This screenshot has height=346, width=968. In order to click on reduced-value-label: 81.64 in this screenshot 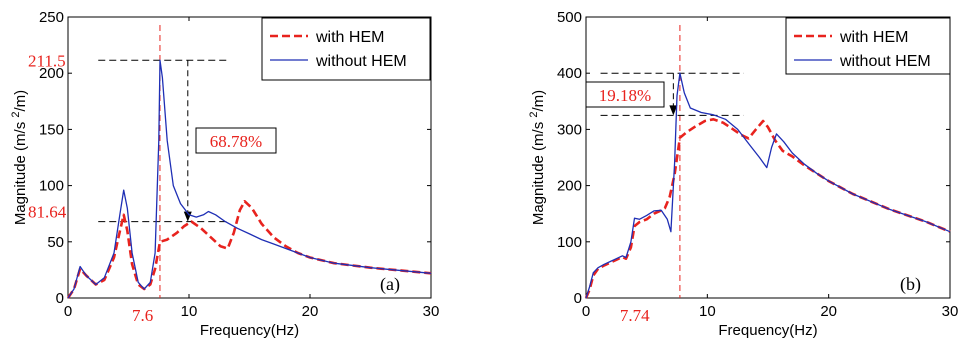, I will do `click(47, 212)`.